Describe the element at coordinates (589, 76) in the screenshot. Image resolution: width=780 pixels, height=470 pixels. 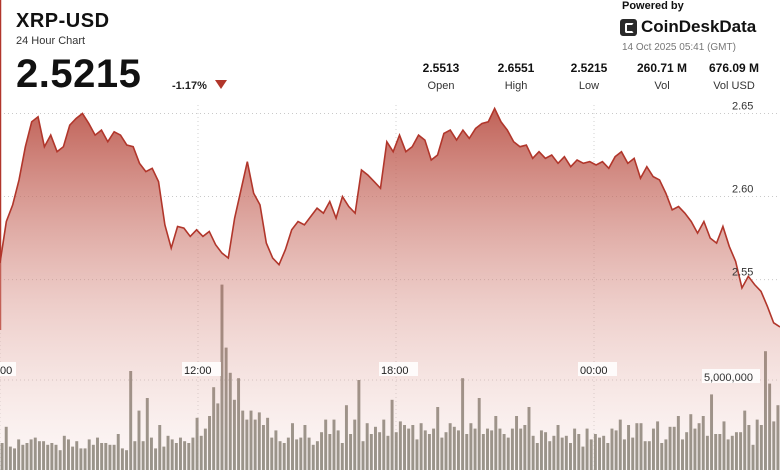
I see `stat-low: 2.5215 Low` at that location.